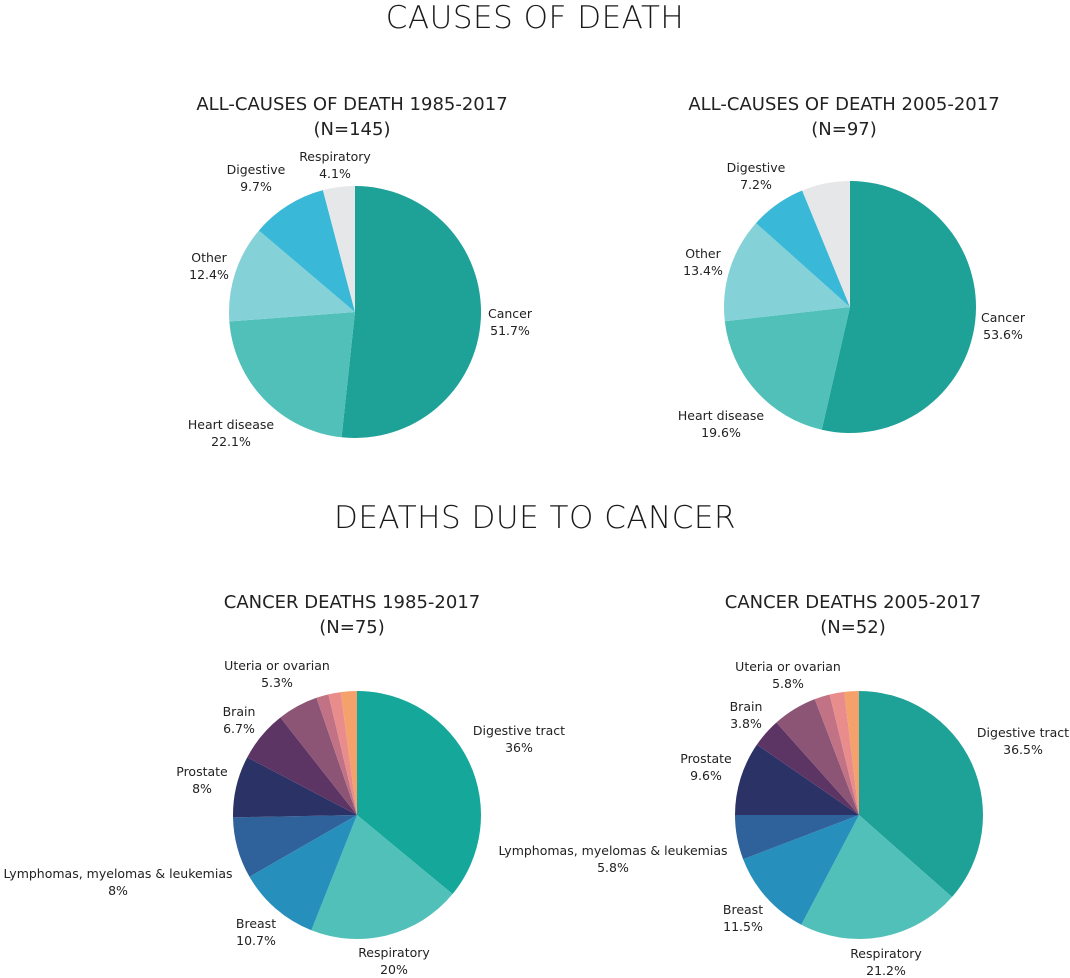  I want to click on chart-title-text: CANCER DEATHS 2005-2017, so click(853, 602).